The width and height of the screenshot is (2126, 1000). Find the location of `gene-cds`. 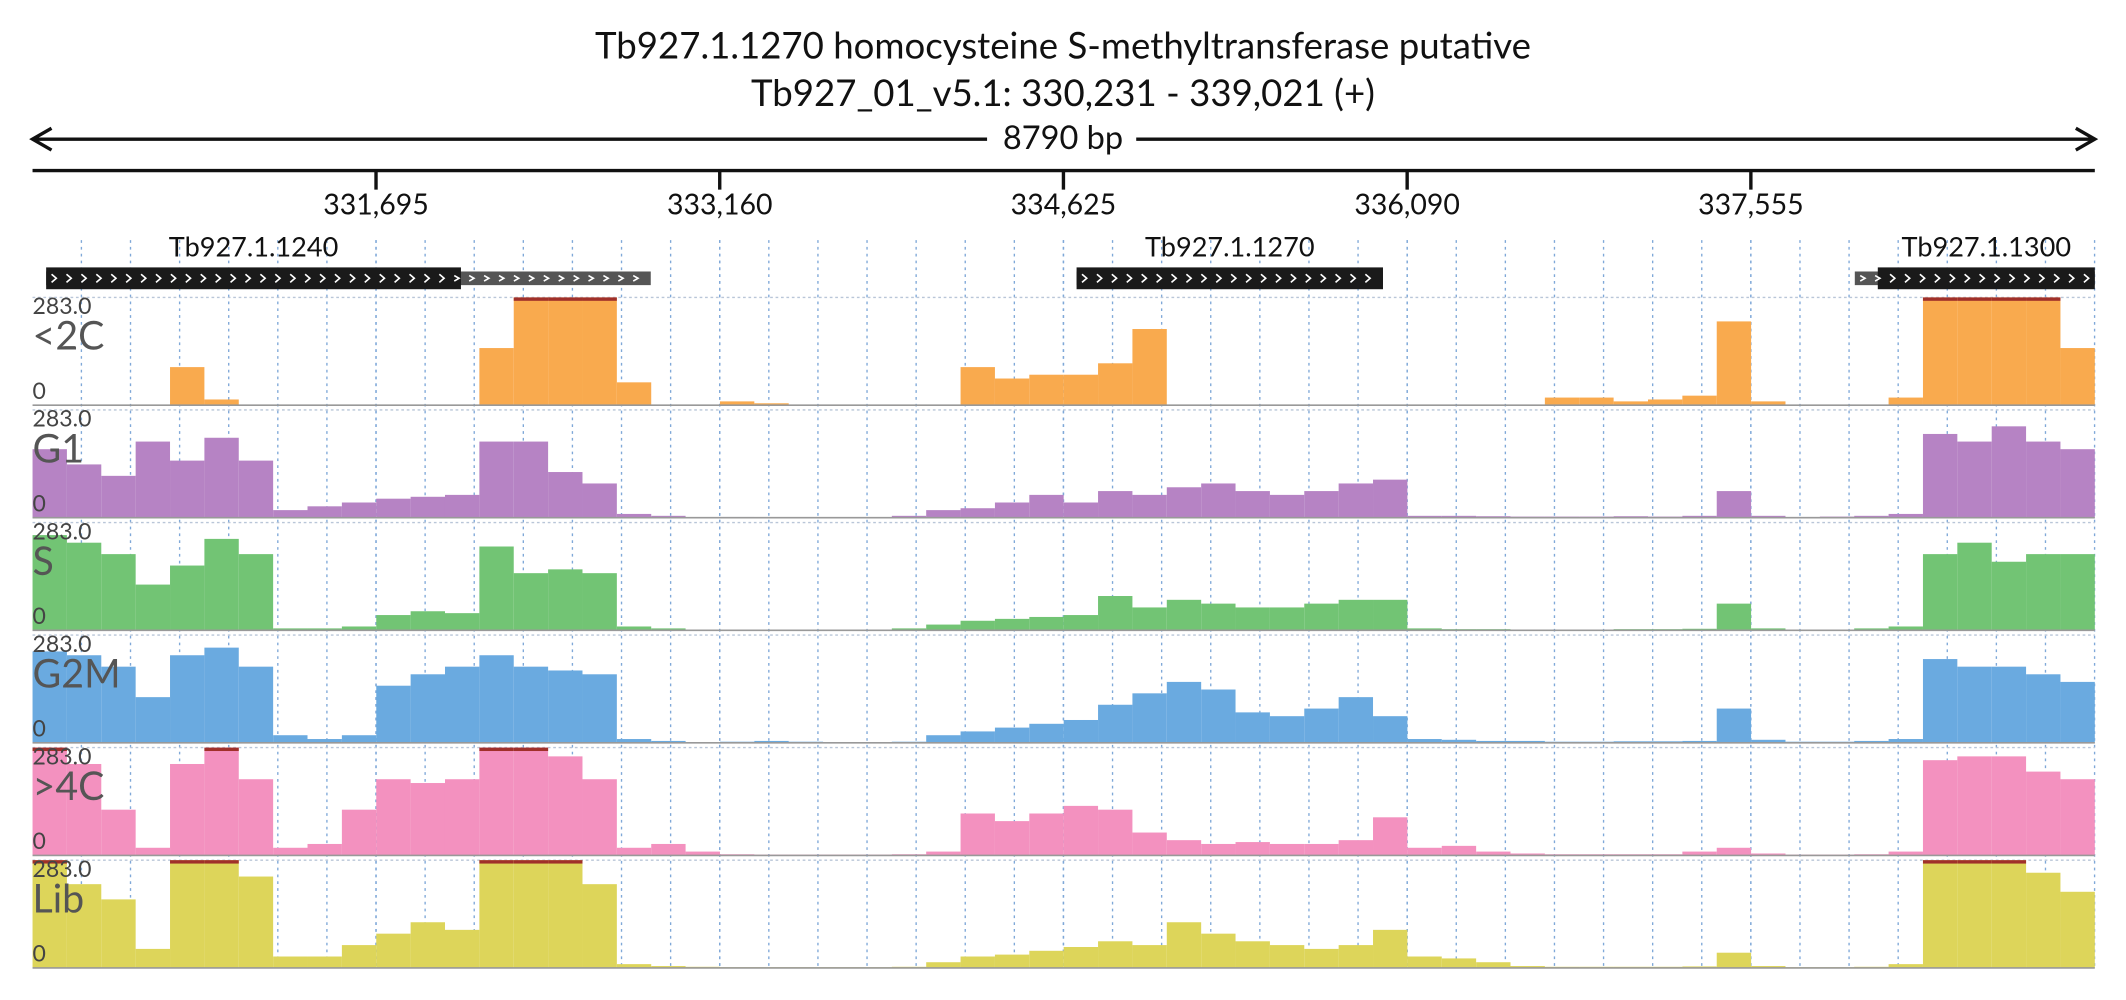

gene-cds is located at coordinates (1229, 278).